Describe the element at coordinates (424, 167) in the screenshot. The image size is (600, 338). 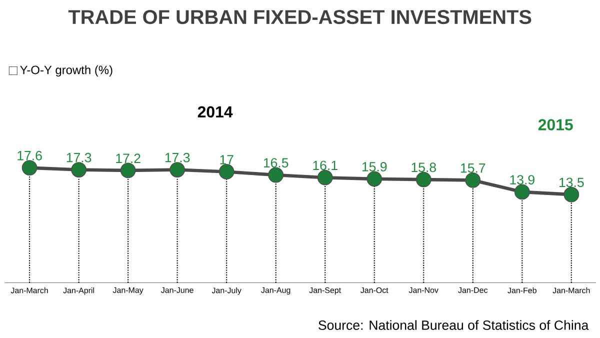
I see `data-label: 15.8` at that location.